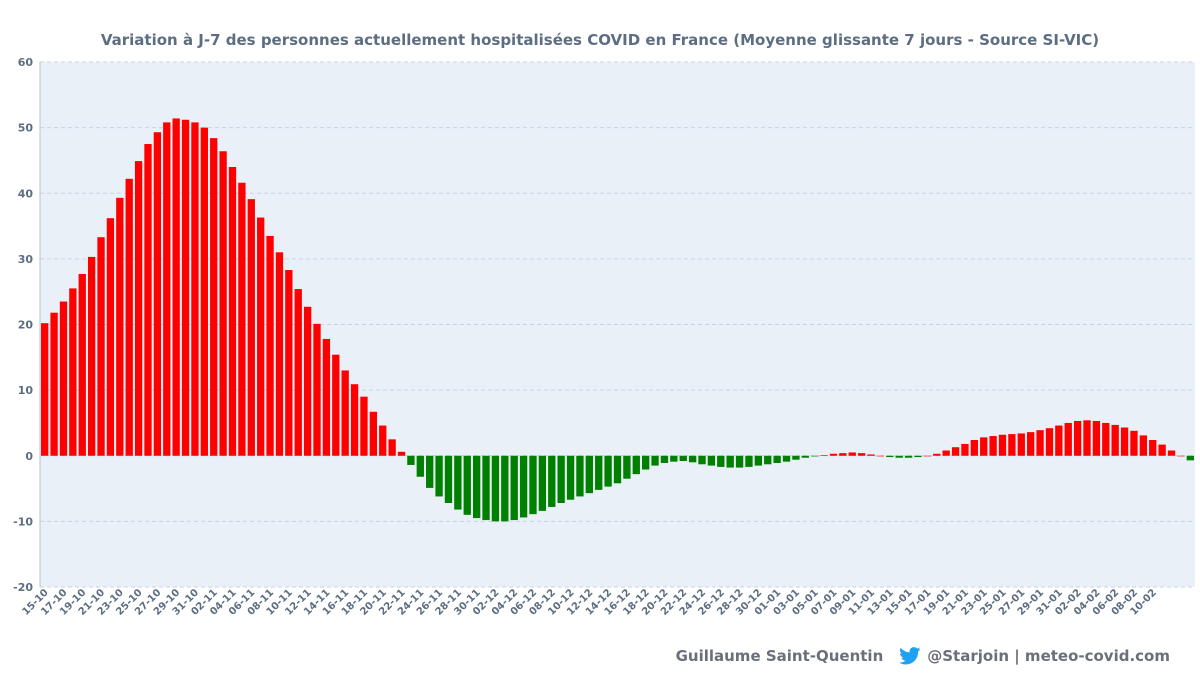  What do you see at coordinates (1048, 656) in the screenshot?
I see `footer-handle: @Starjoin | meteo-covid.com` at bounding box center [1048, 656].